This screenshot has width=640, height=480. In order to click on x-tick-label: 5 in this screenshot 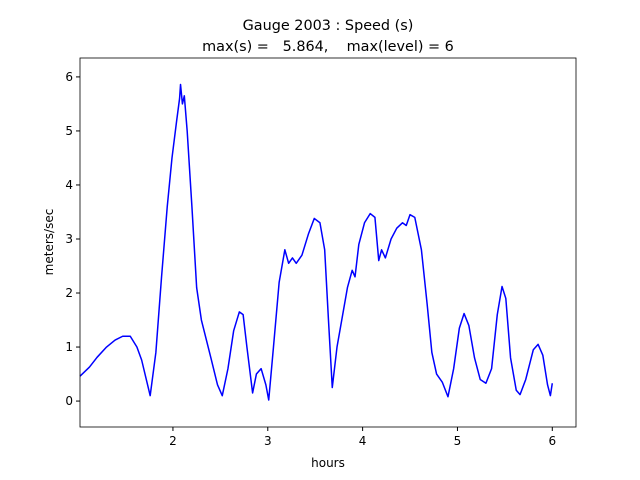, I will do `click(458, 441)`.